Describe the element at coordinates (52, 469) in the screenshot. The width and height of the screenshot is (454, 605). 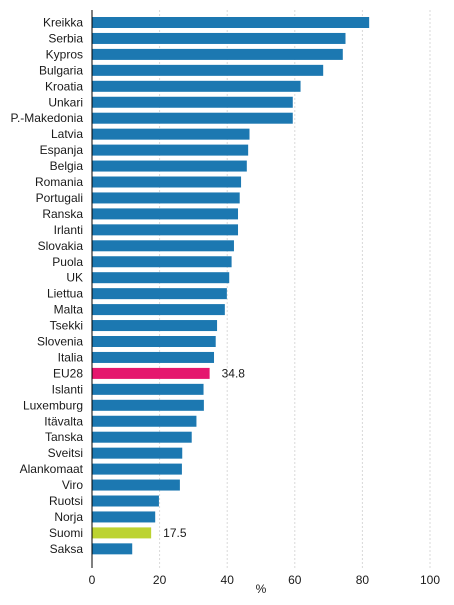
I see `category-label: Alankomaat` at that location.